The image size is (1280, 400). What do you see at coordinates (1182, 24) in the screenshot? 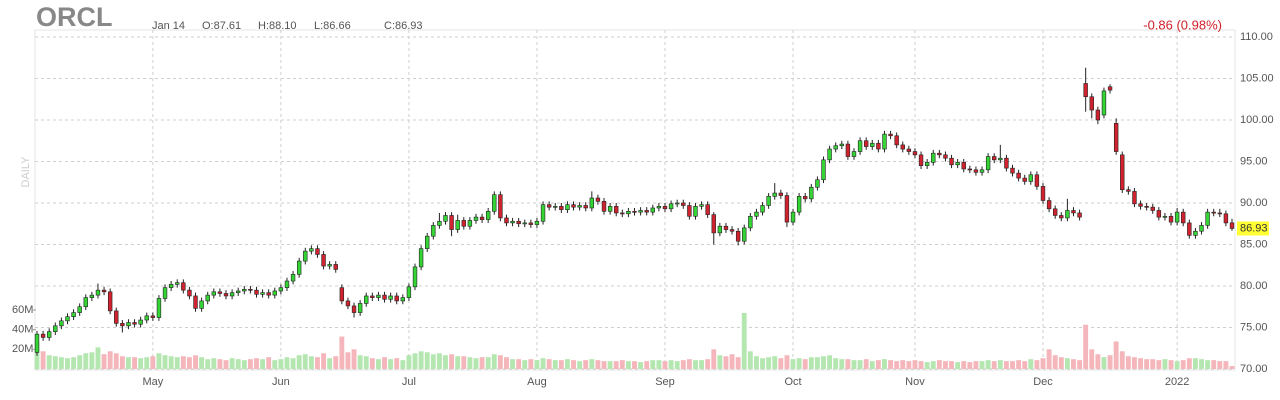
I see `header-change: -0.86 (0.98%)` at bounding box center [1182, 24].